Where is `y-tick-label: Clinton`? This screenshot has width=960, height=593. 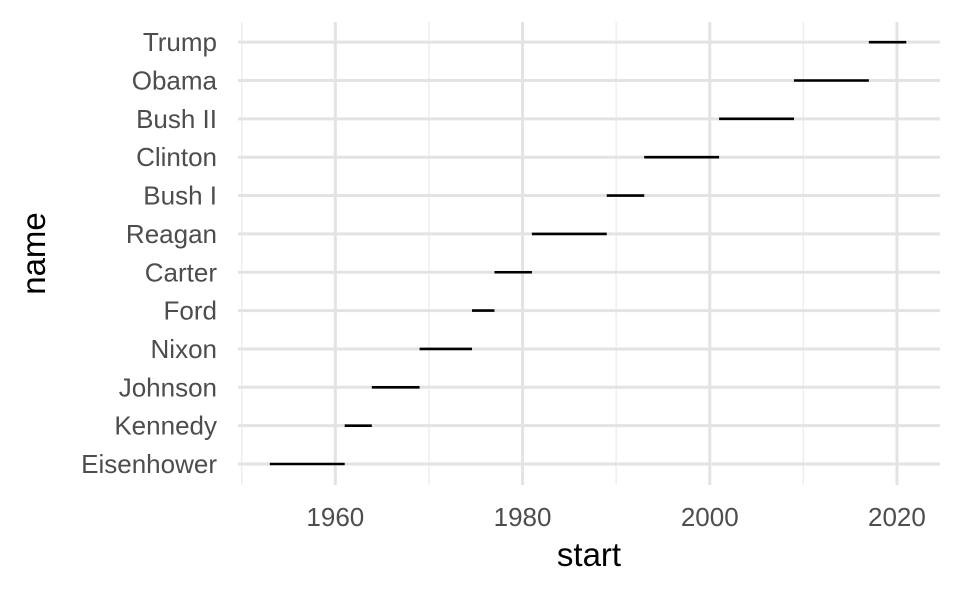
y-tick-label: Clinton is located at coordinates (176, 157).